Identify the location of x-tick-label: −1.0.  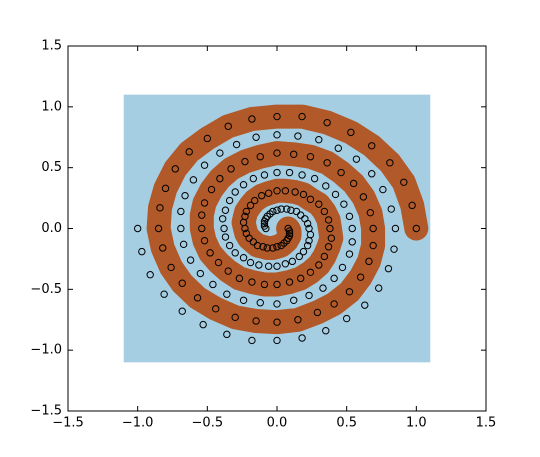
(138, 423).